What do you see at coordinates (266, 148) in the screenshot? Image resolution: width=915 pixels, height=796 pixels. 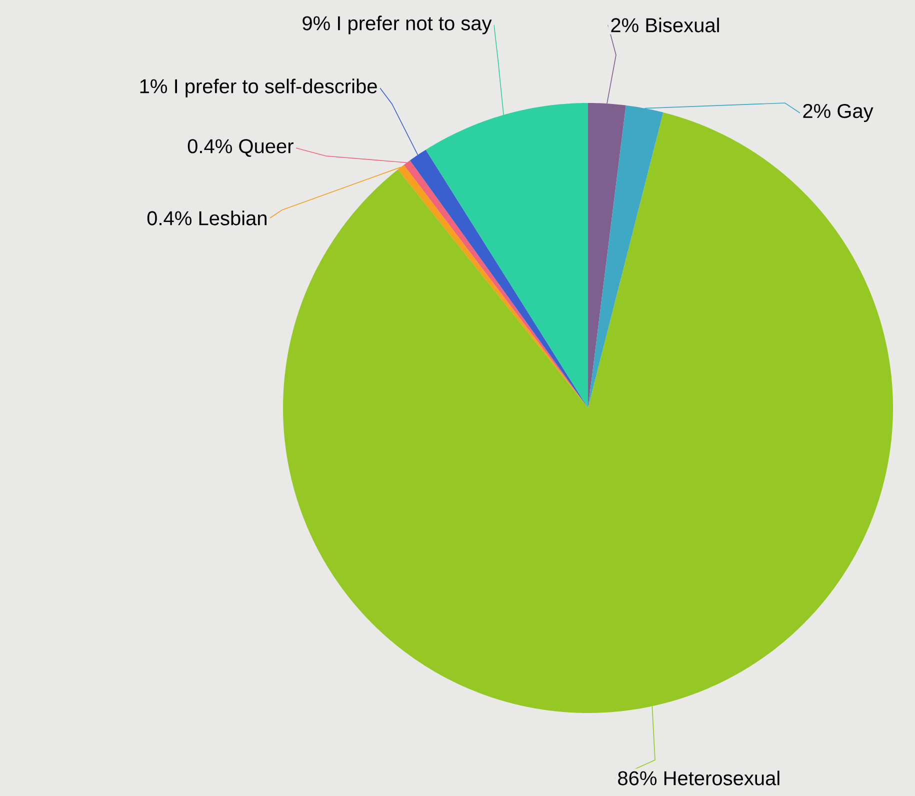 I see `slice-label: Queer` at bounding box center [266, 148].